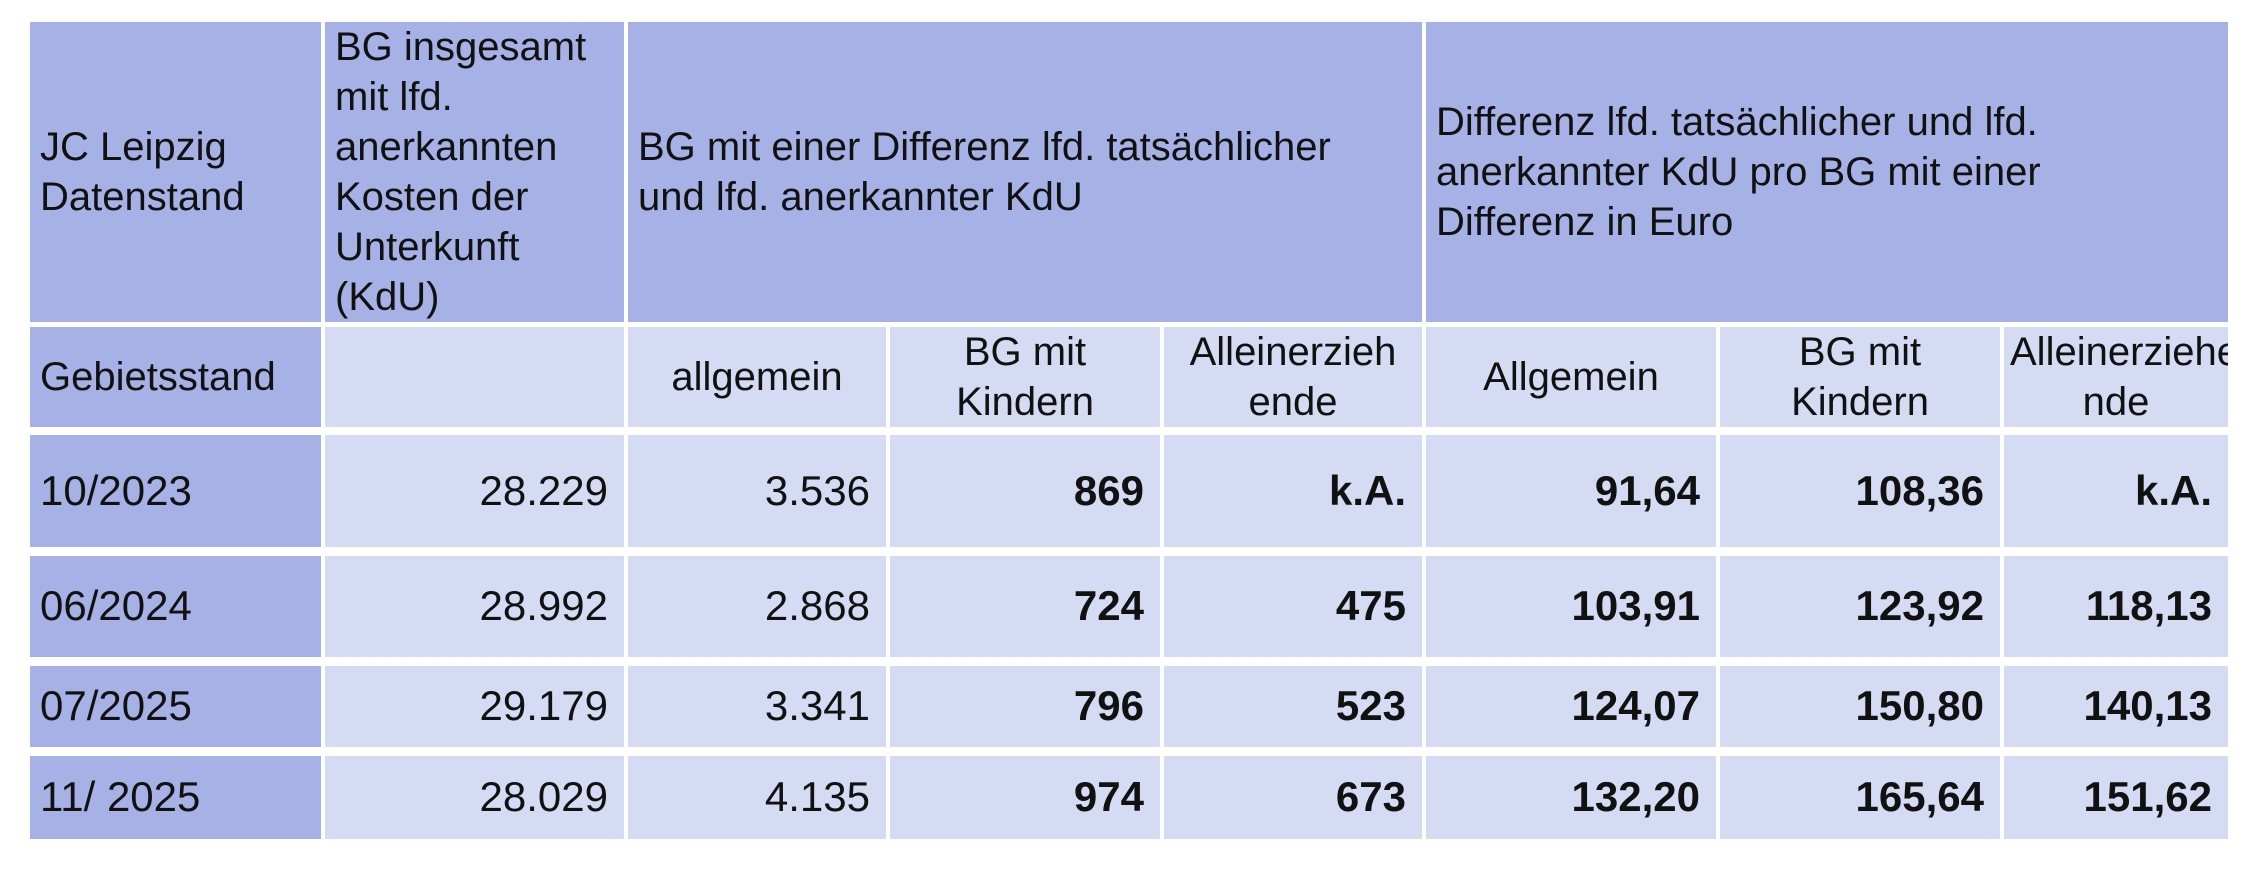  What do you see at coordinates (2115, 708) in the screenshot?
I see `value-alleinerziehende-euro: 140,13` at bounding box center [2115, 708].